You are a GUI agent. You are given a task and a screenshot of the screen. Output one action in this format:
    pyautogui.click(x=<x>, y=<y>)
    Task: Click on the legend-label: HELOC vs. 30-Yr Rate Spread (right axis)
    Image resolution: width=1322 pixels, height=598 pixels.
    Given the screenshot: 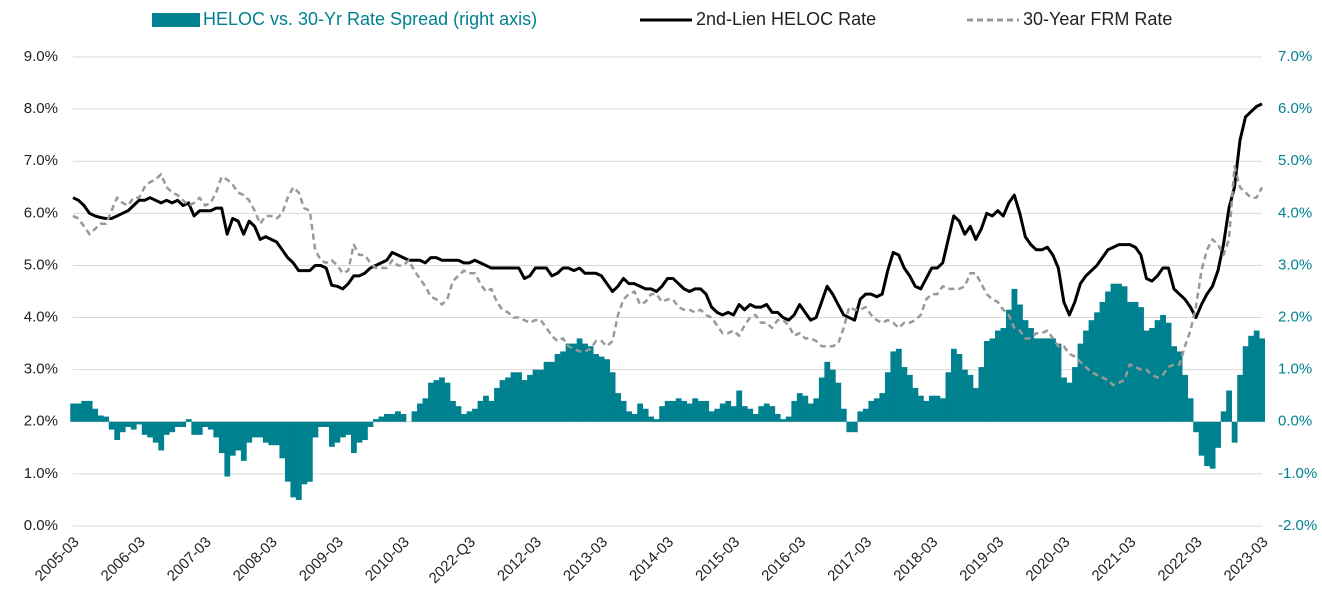 What is the action you would take?
    pyautogui.click(x=370, y=19)
    